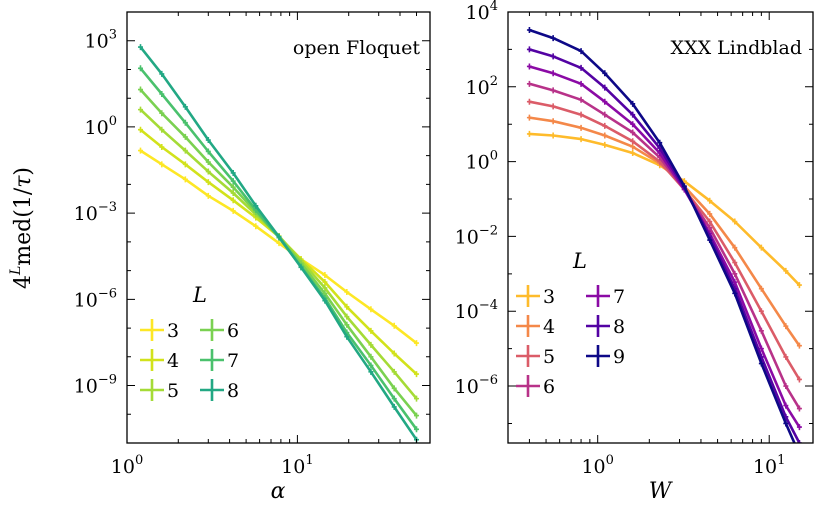 This screenshot has height=520, width=830. Describe the element at coordinates (476, 235) in the screenshot. I see `y-tick-label: 10⁻²` at that location.